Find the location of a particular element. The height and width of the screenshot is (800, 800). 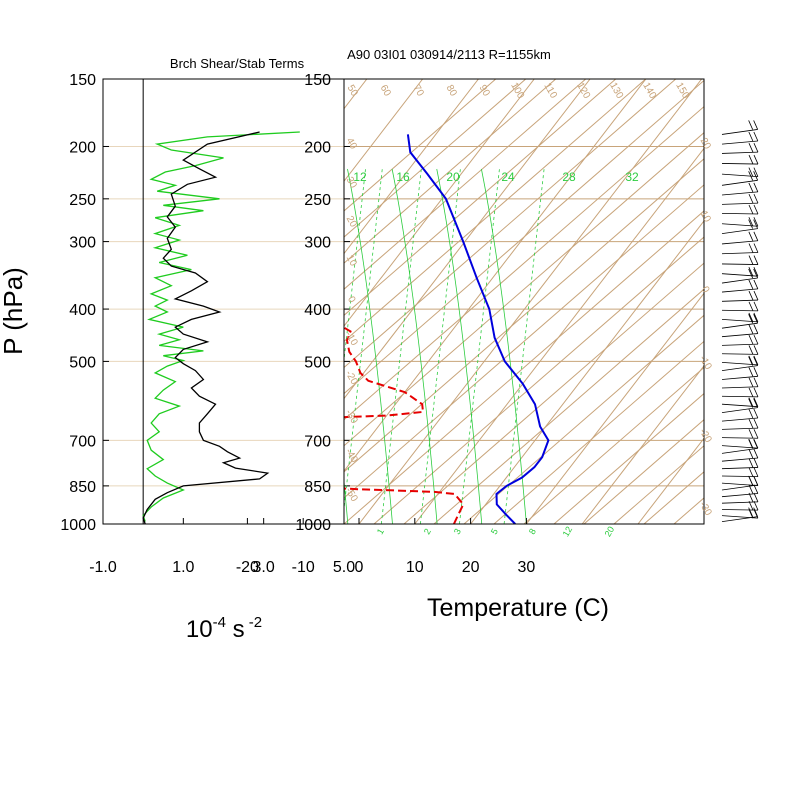

adiabat-left-label: -20 is located at coordinates (351, 378).